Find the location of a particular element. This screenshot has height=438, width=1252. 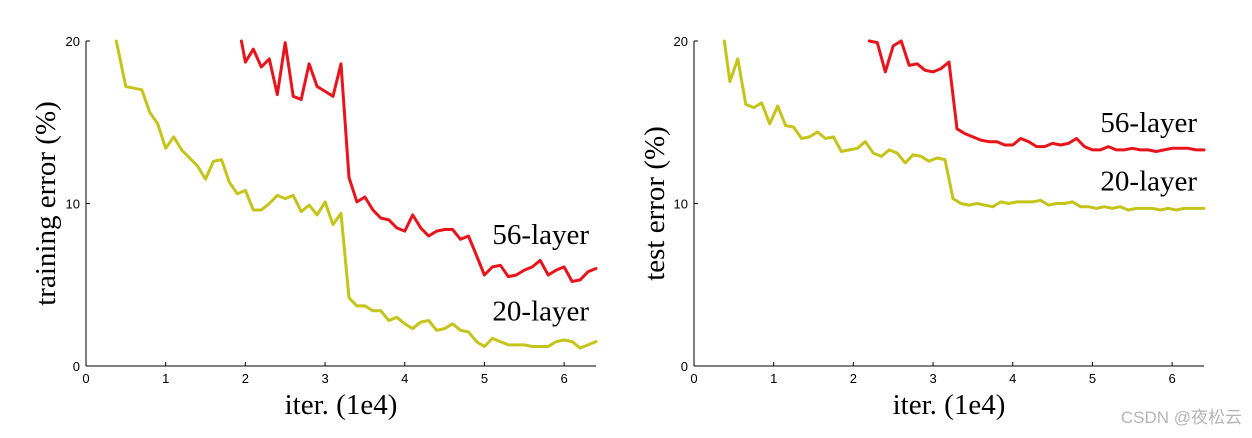

watermark: CSDN @夜松云 is located at coordinates (1181, 417).